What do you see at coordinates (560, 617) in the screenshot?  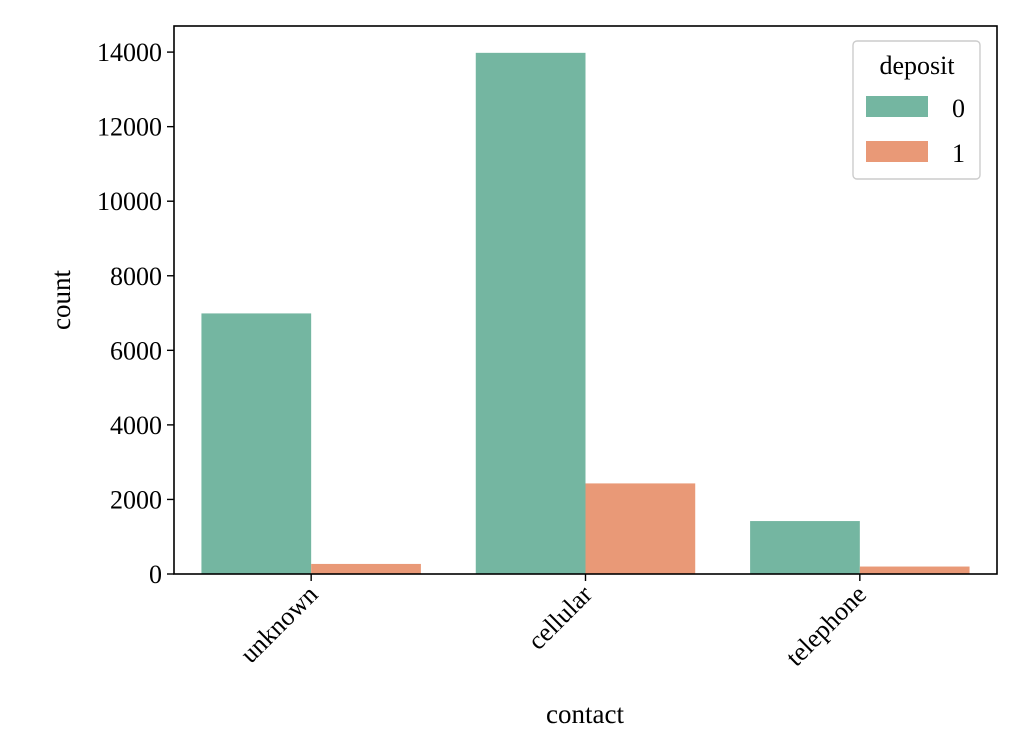 I see `x-tick-label-cellular: cellular` at bounding box center [560, 617].